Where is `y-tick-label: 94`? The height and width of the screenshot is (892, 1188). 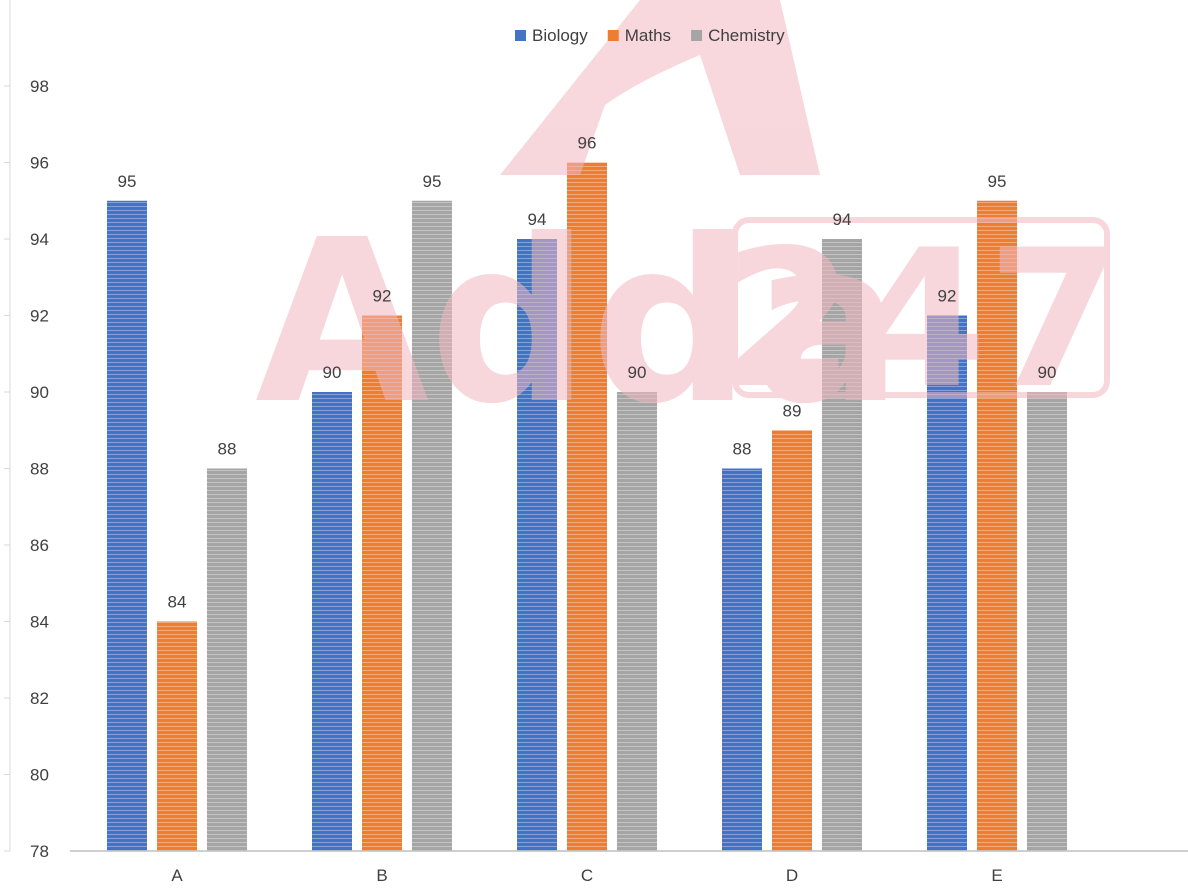 y-tick-label: 94 is located at coordinates (39, 239).